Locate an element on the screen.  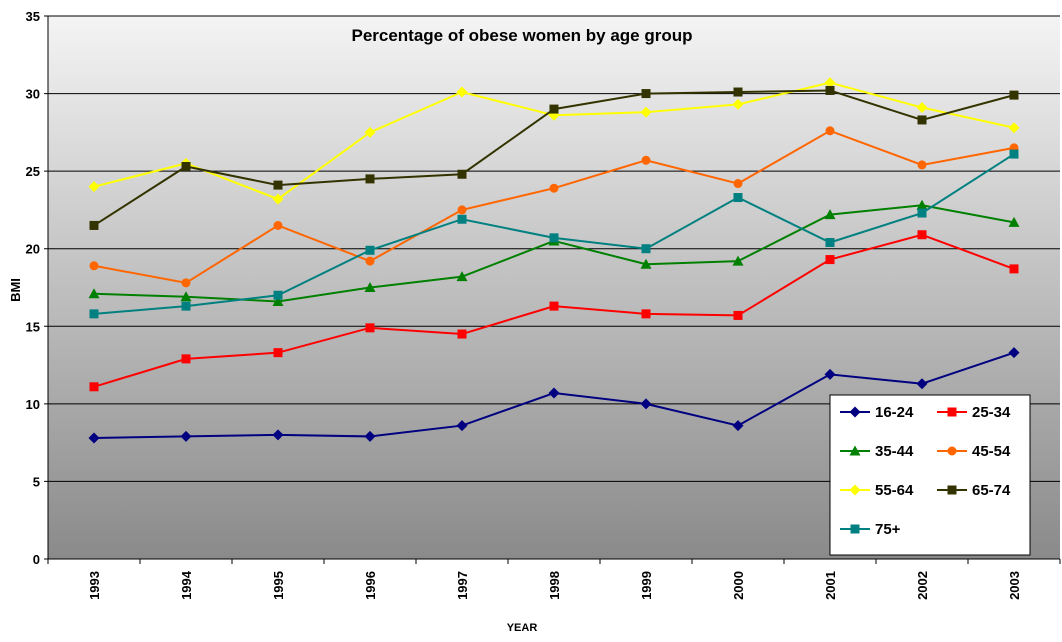
legend-label: 25-34 is located at coordinates (991, 412).